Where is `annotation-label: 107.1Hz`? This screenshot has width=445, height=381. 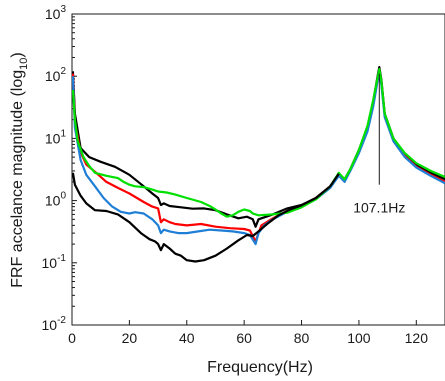
annotation-label: 107.1Hz is located at coordinates (379, 208).